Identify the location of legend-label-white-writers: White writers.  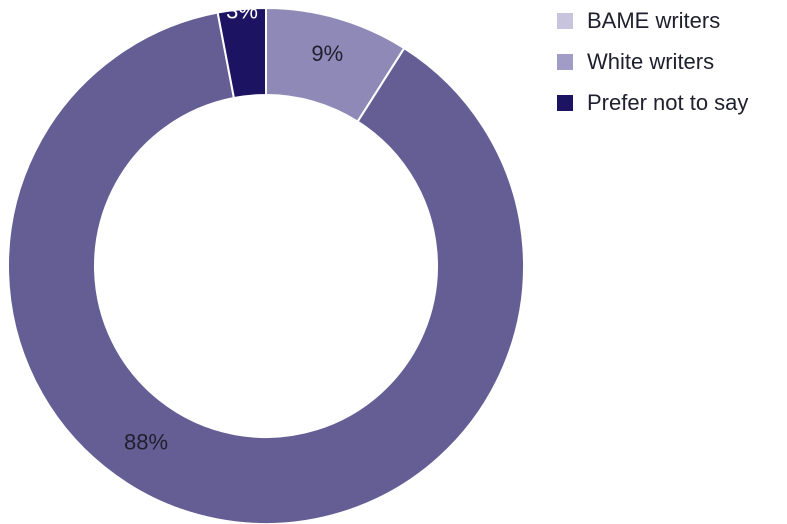
(651, 61).